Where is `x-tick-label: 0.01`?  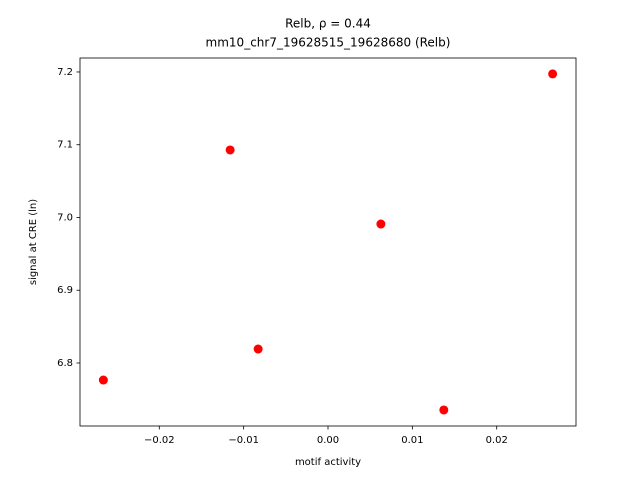 x-tick-label: 0.01 is located at coordinates (412, 440).